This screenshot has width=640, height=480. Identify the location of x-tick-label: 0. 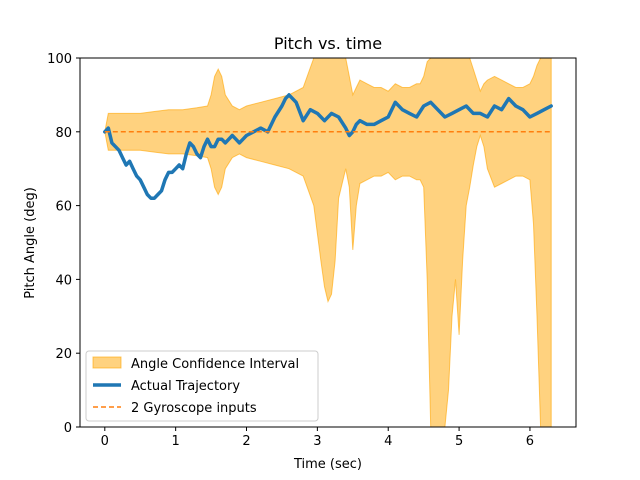
(105, 441).